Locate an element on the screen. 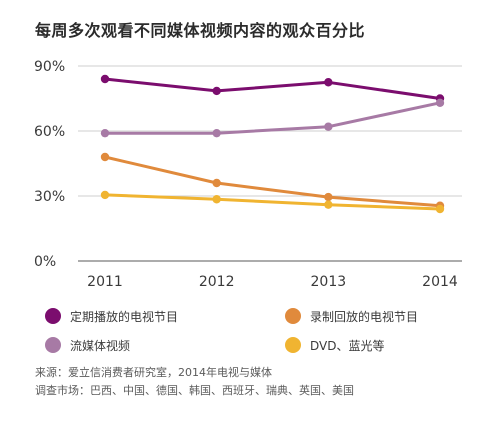 This screenshot has width=500, height=428. legend-item-dvd: DVD、蓝光等 is located at coordinates (385, 345).